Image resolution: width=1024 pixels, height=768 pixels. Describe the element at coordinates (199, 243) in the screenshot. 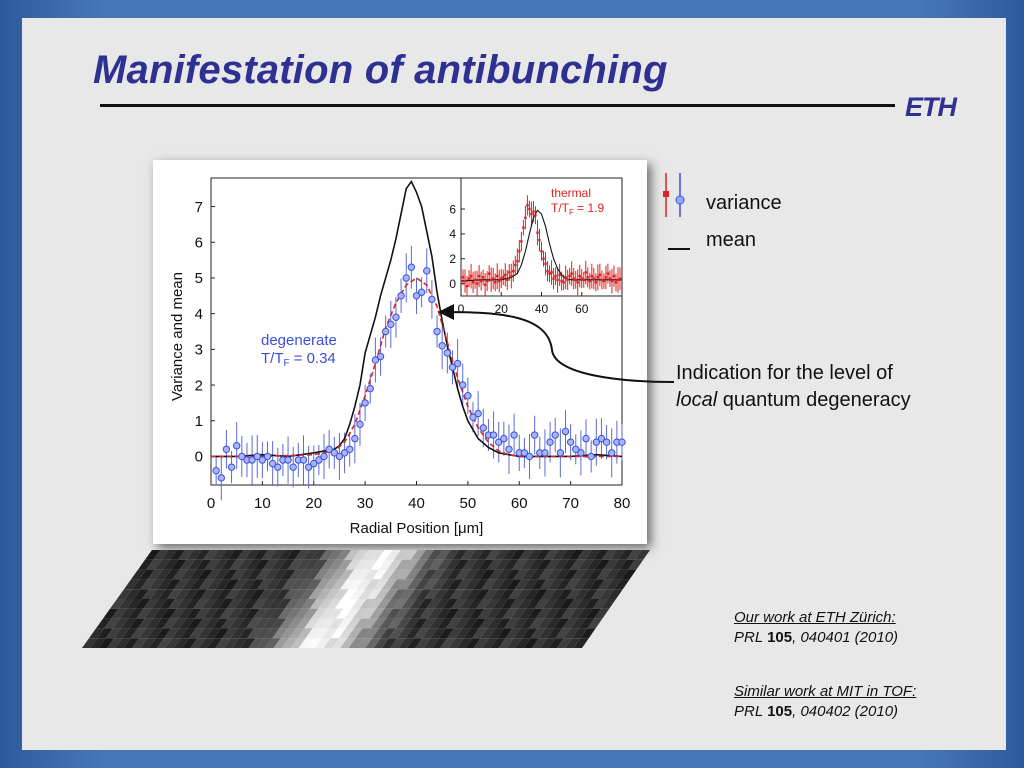

I see `main-ytick-label: 6` at that location.